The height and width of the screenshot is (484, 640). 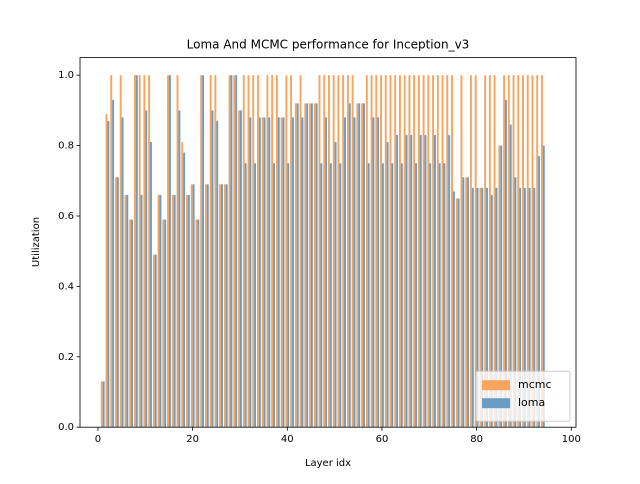 I want to click on y-axis-label: Utilization, so click(x=36, y=242).